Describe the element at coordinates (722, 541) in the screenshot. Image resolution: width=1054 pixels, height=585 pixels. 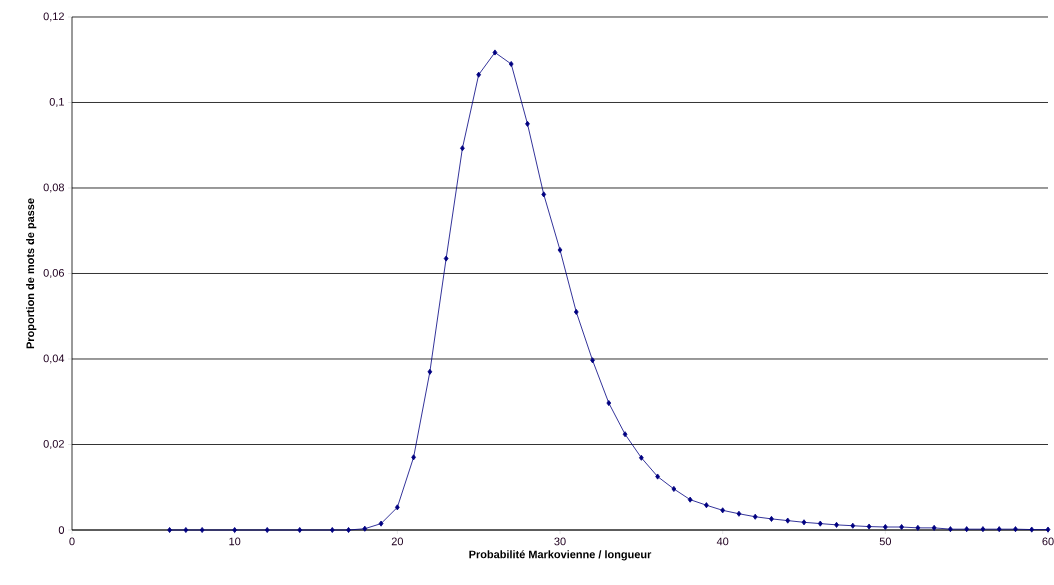
I see `x-tick-label: 40` at that location.